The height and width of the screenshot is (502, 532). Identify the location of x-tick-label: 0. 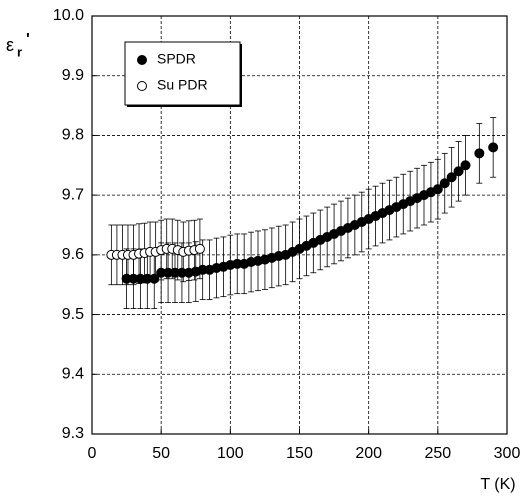
(92, 453).